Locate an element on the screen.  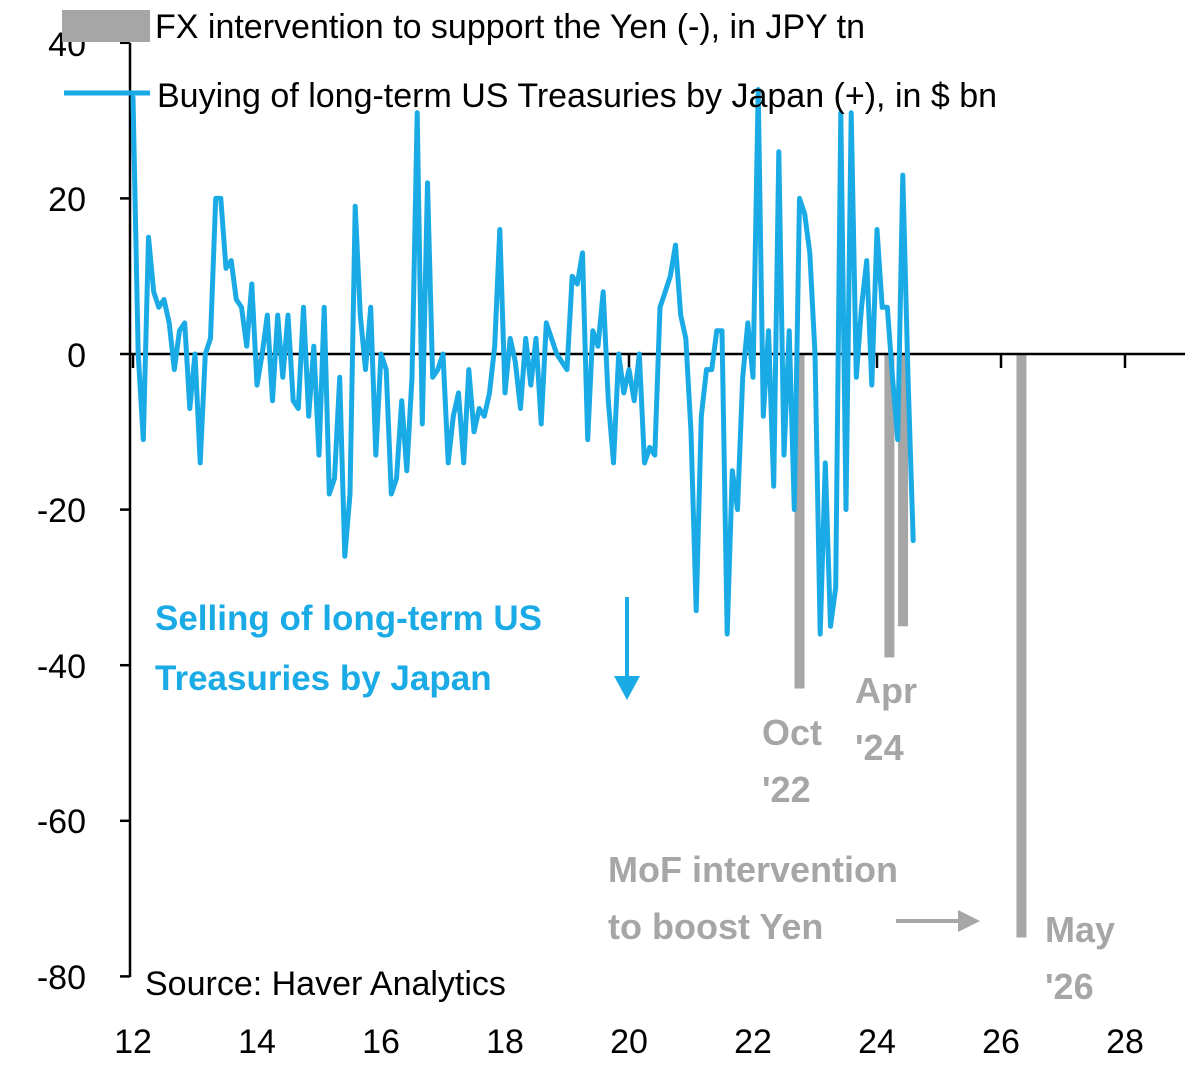
y-tick-label: -60 is located at coordinates (61, 822).